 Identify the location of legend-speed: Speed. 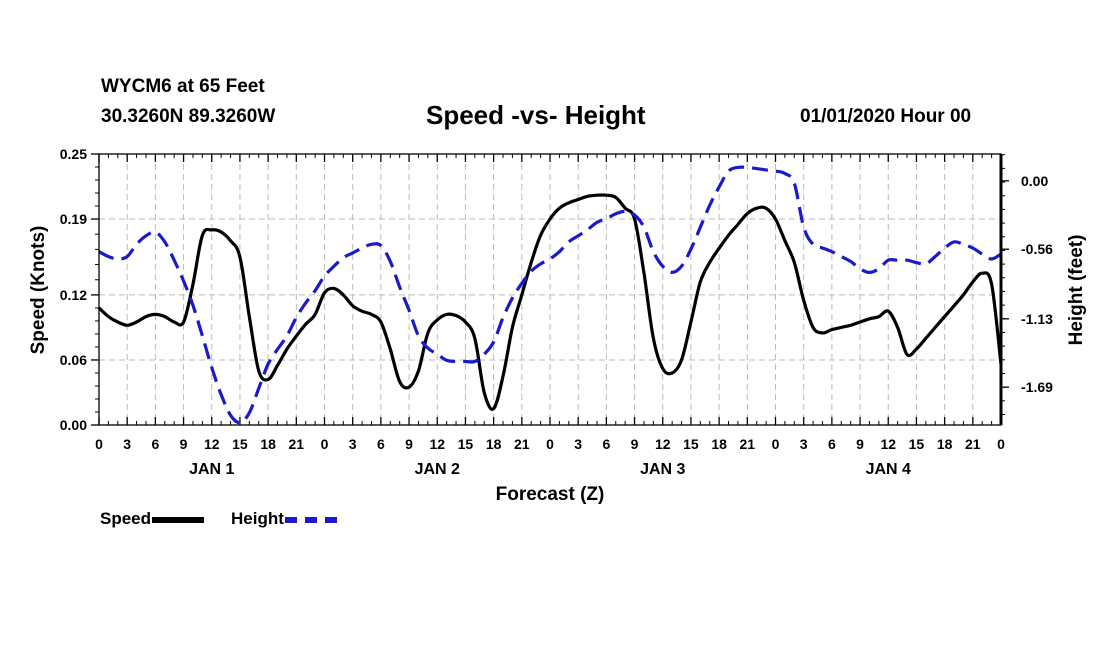
(152, 519).